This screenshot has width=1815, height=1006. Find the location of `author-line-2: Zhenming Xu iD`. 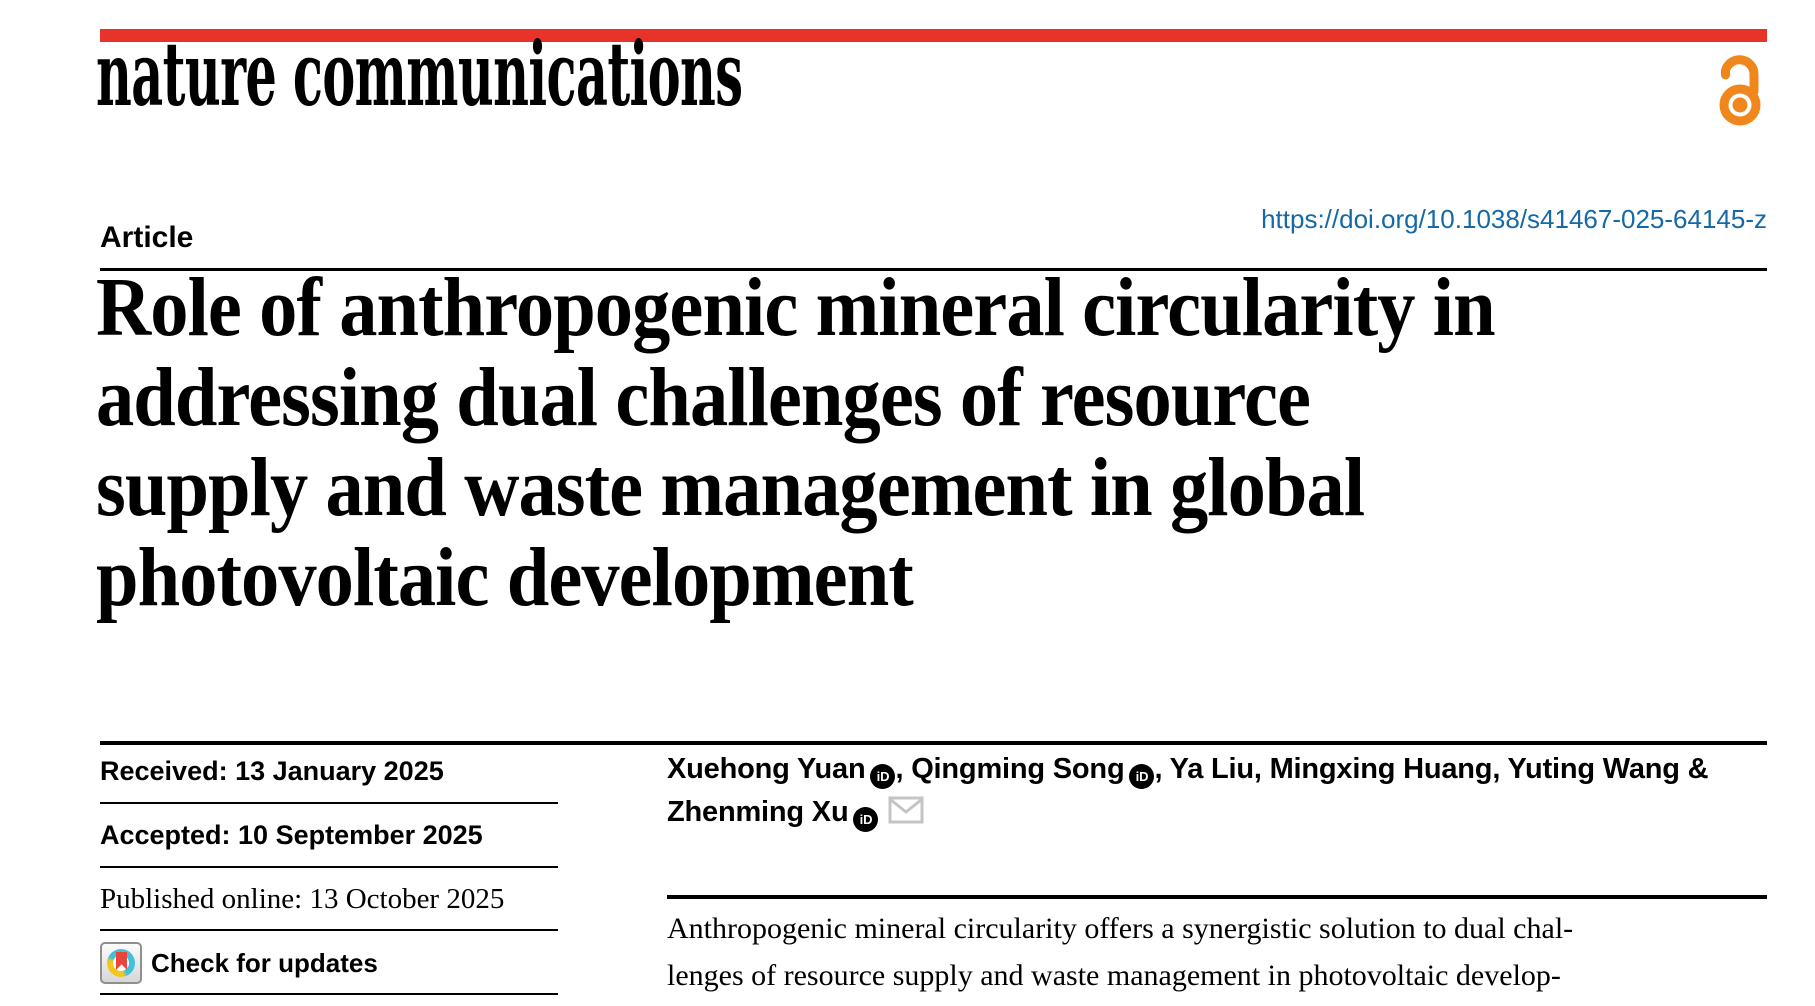

author-line-2: Zhenming Xu iD is located at coordinates (1217, 814).